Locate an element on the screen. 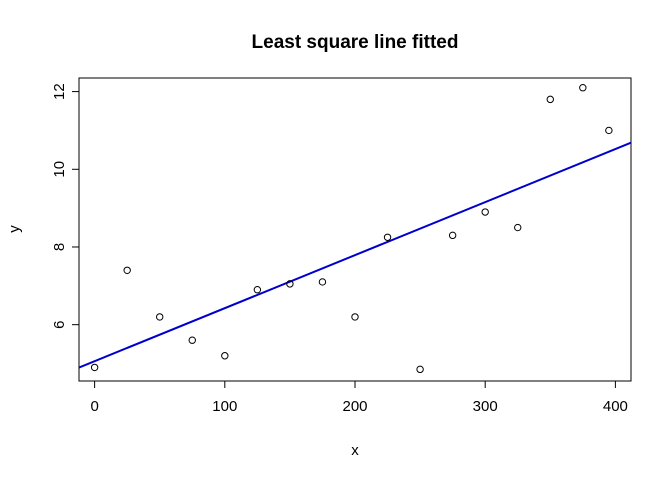 The height and width of the screenshot is (480, 672). y-axis-label: y is located at coordinates (14, 229).